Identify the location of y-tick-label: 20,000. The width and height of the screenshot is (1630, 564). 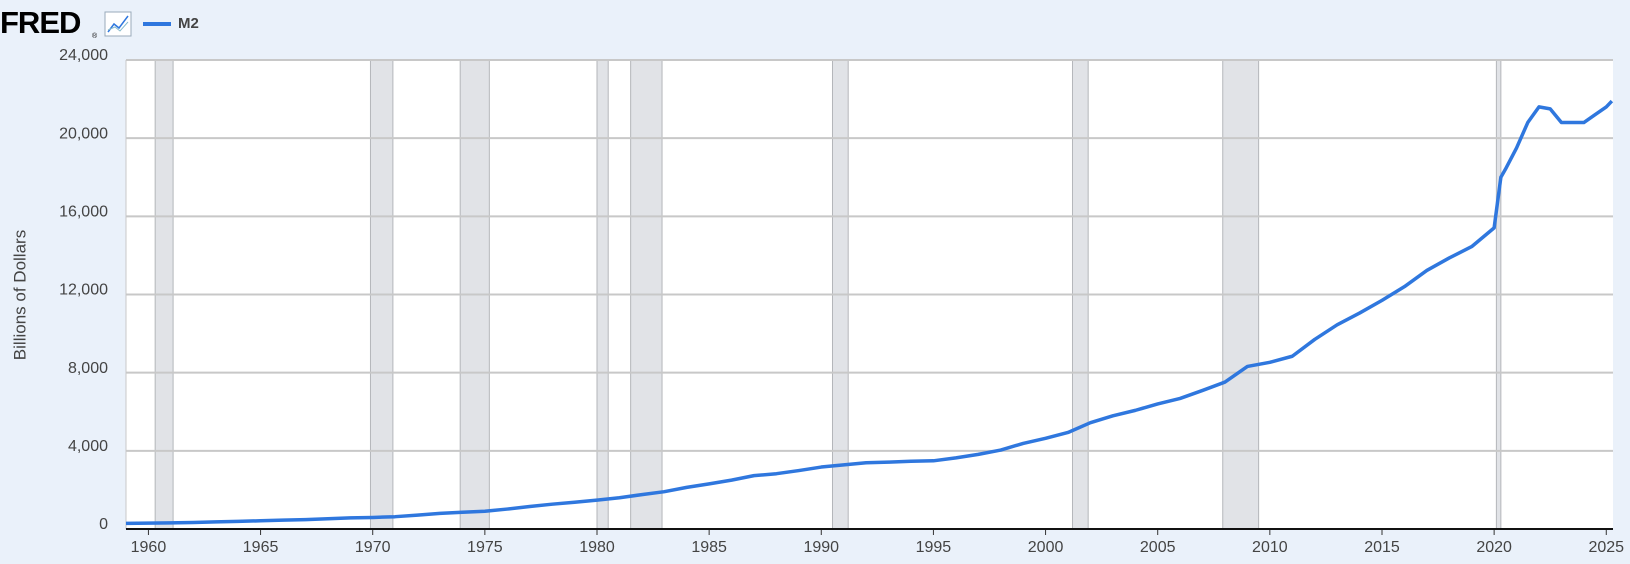
(83, 133).